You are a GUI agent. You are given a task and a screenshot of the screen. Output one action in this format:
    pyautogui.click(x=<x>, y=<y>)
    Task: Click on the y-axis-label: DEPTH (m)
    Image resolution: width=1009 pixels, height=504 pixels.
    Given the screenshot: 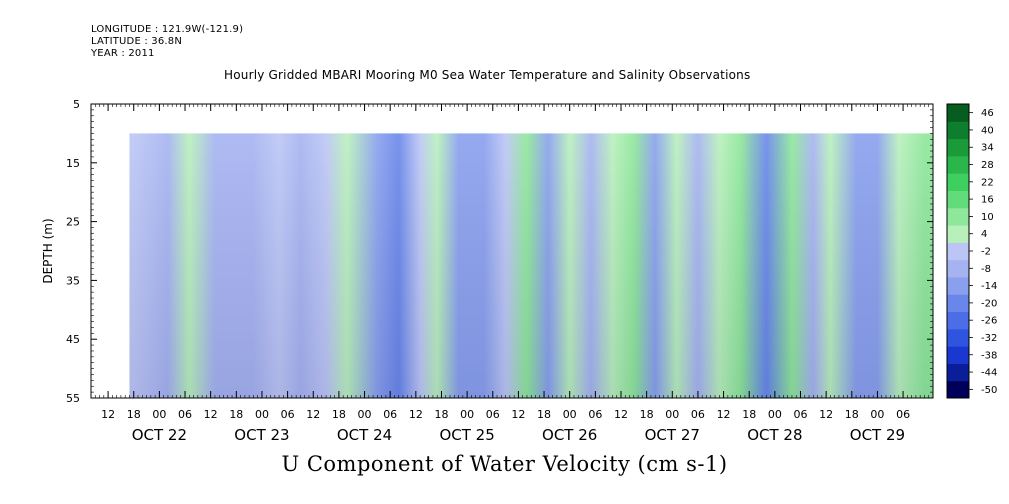 What is the action you would take?
    pyautogui.click(x=48, y=250)
    